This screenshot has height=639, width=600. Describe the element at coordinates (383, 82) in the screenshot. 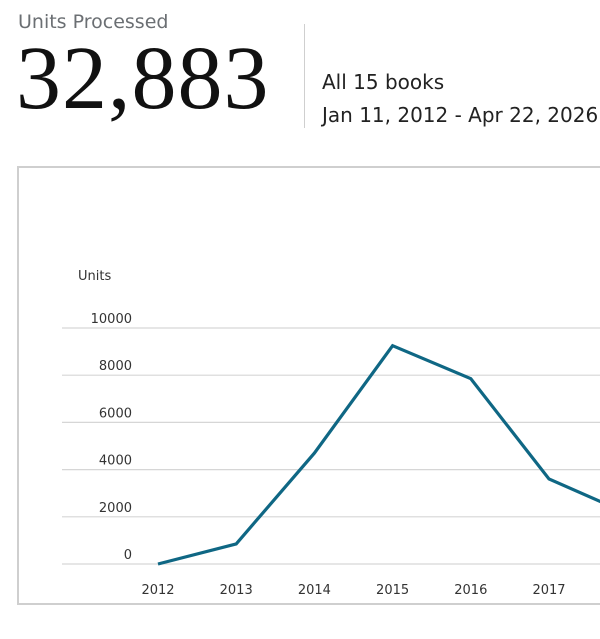

I see `scope-label: All 15 books` at that location.